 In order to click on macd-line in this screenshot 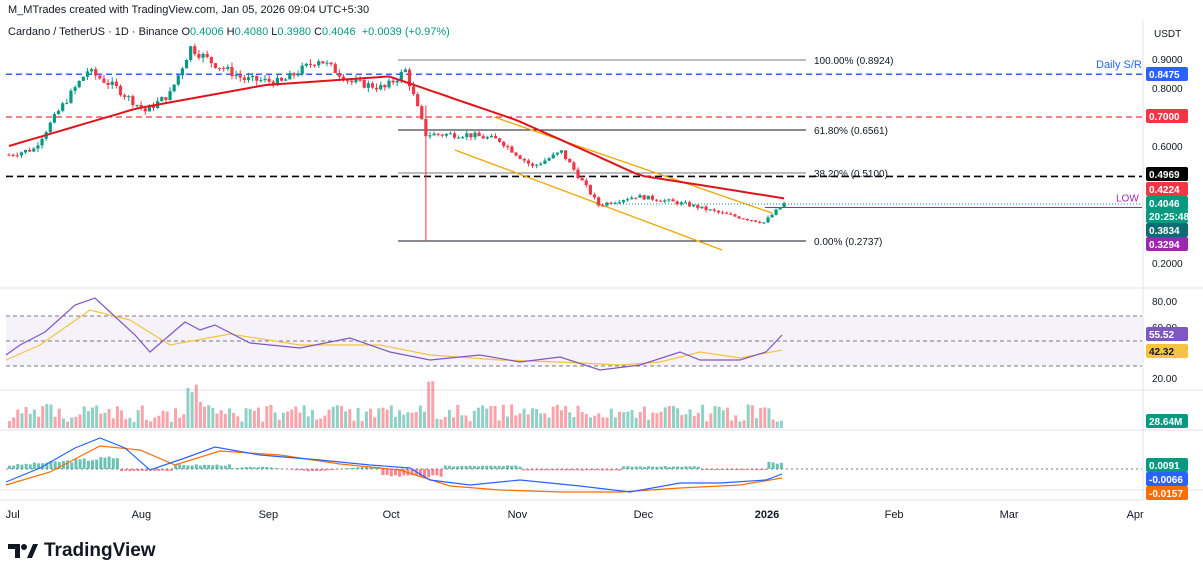, I will do `click(394, 465)`.